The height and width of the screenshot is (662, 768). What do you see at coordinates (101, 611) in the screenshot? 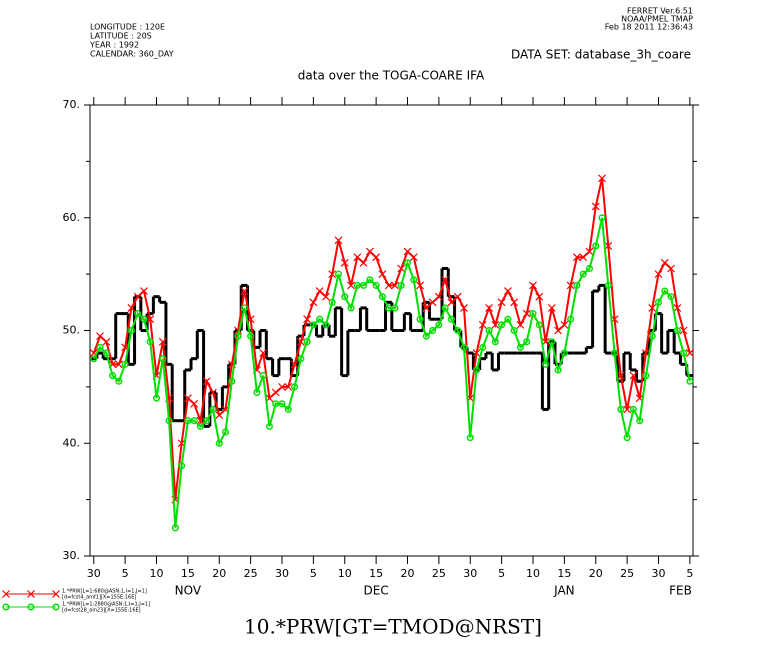
I see `legend-label: [d=fcst28_aln23][X=155E:16E]` at bounding box center [101, 611].